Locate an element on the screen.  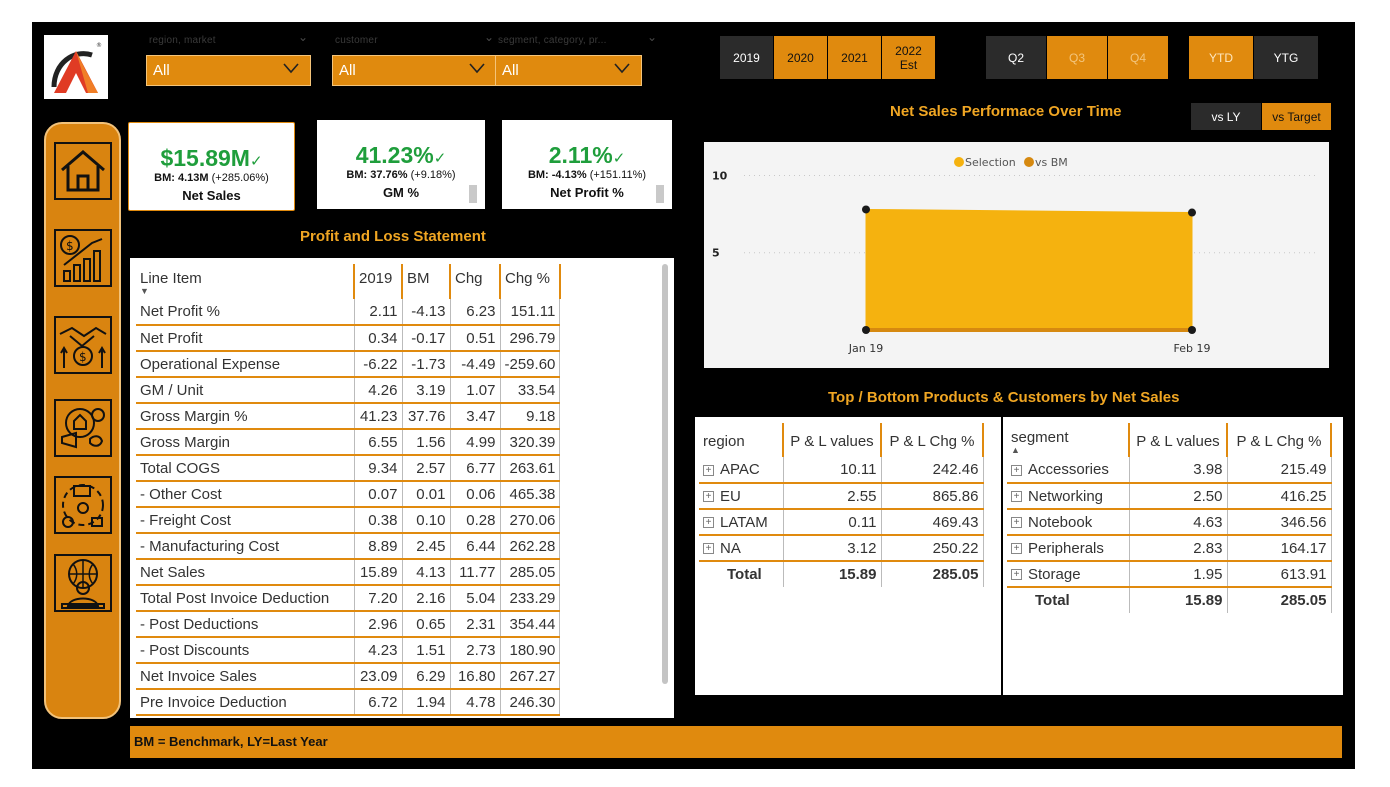
pl-column-label: BM is located at coordinates (418, 278).